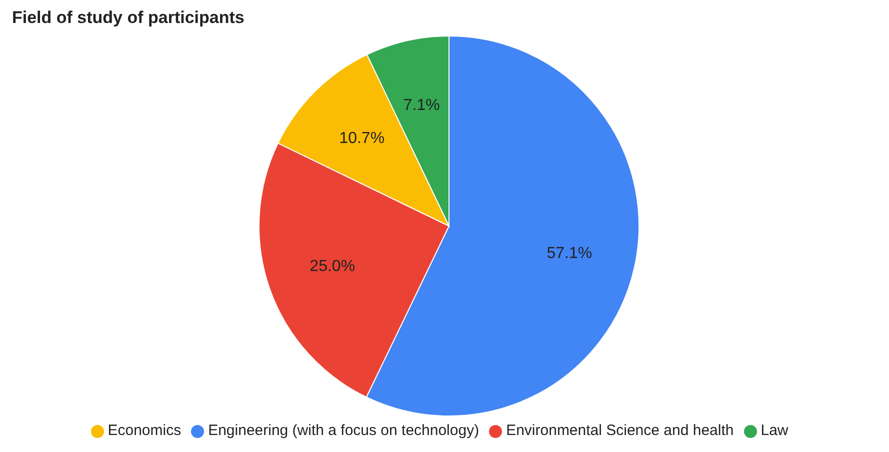  I want to click on data-label: 7.1%, so click(421, 105).